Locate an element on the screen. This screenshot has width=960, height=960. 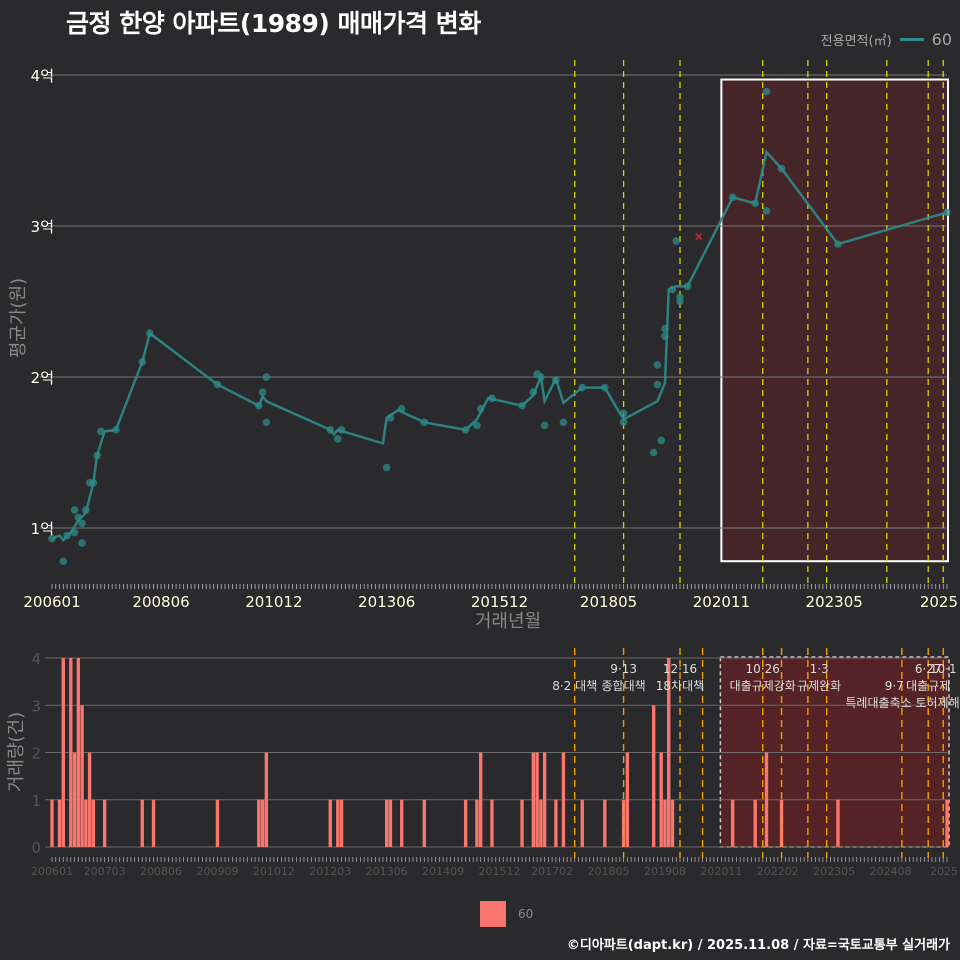
policy-annotation-date: 10·26 is located at coordinates (763, 669).